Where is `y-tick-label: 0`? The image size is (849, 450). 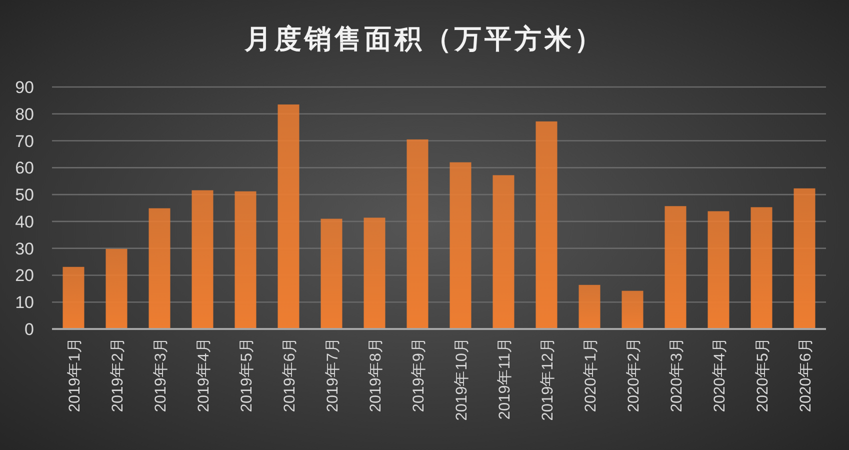
y-tick-label: 0 is located at coordinates (29, 329).